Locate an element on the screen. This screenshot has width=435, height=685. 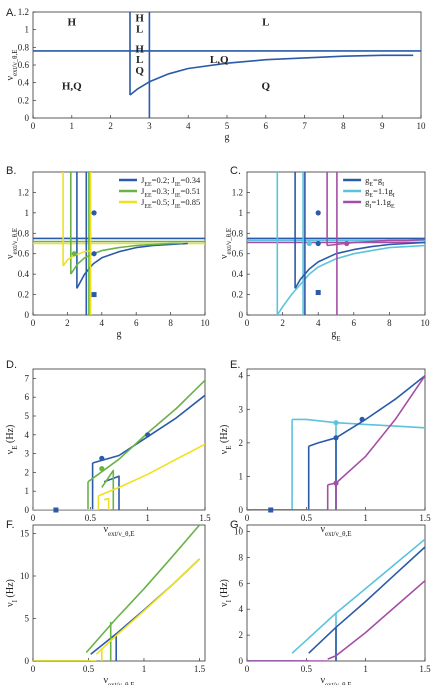
y-tick-label-A: 1 is located at coordinates (27, 30).